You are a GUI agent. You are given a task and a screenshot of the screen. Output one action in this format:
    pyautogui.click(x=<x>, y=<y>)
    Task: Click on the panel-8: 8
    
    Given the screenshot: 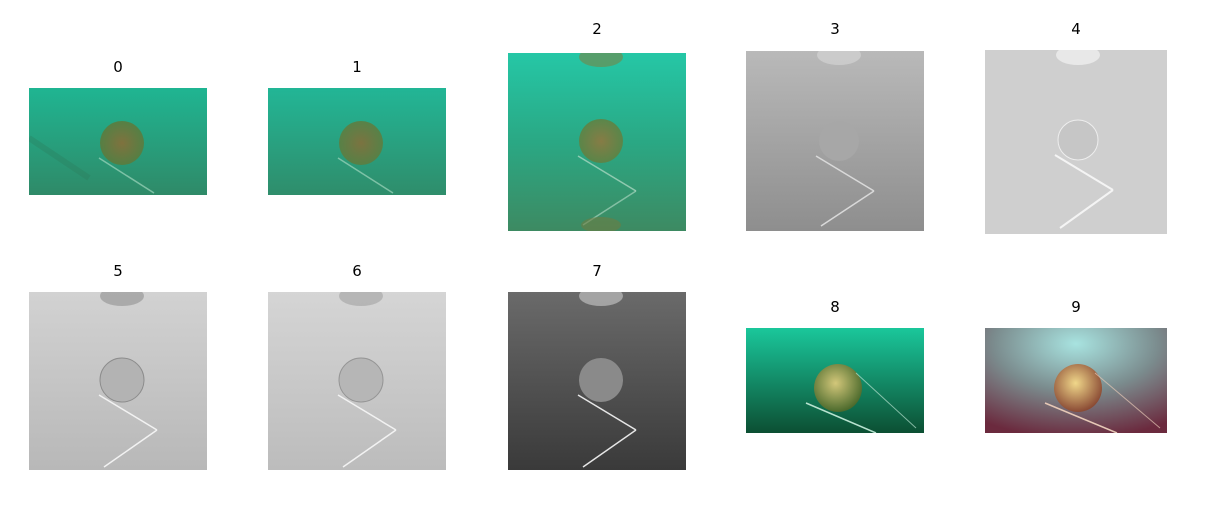 What is the action you would take?
    pyautogui.click(x=835, y=368)
    